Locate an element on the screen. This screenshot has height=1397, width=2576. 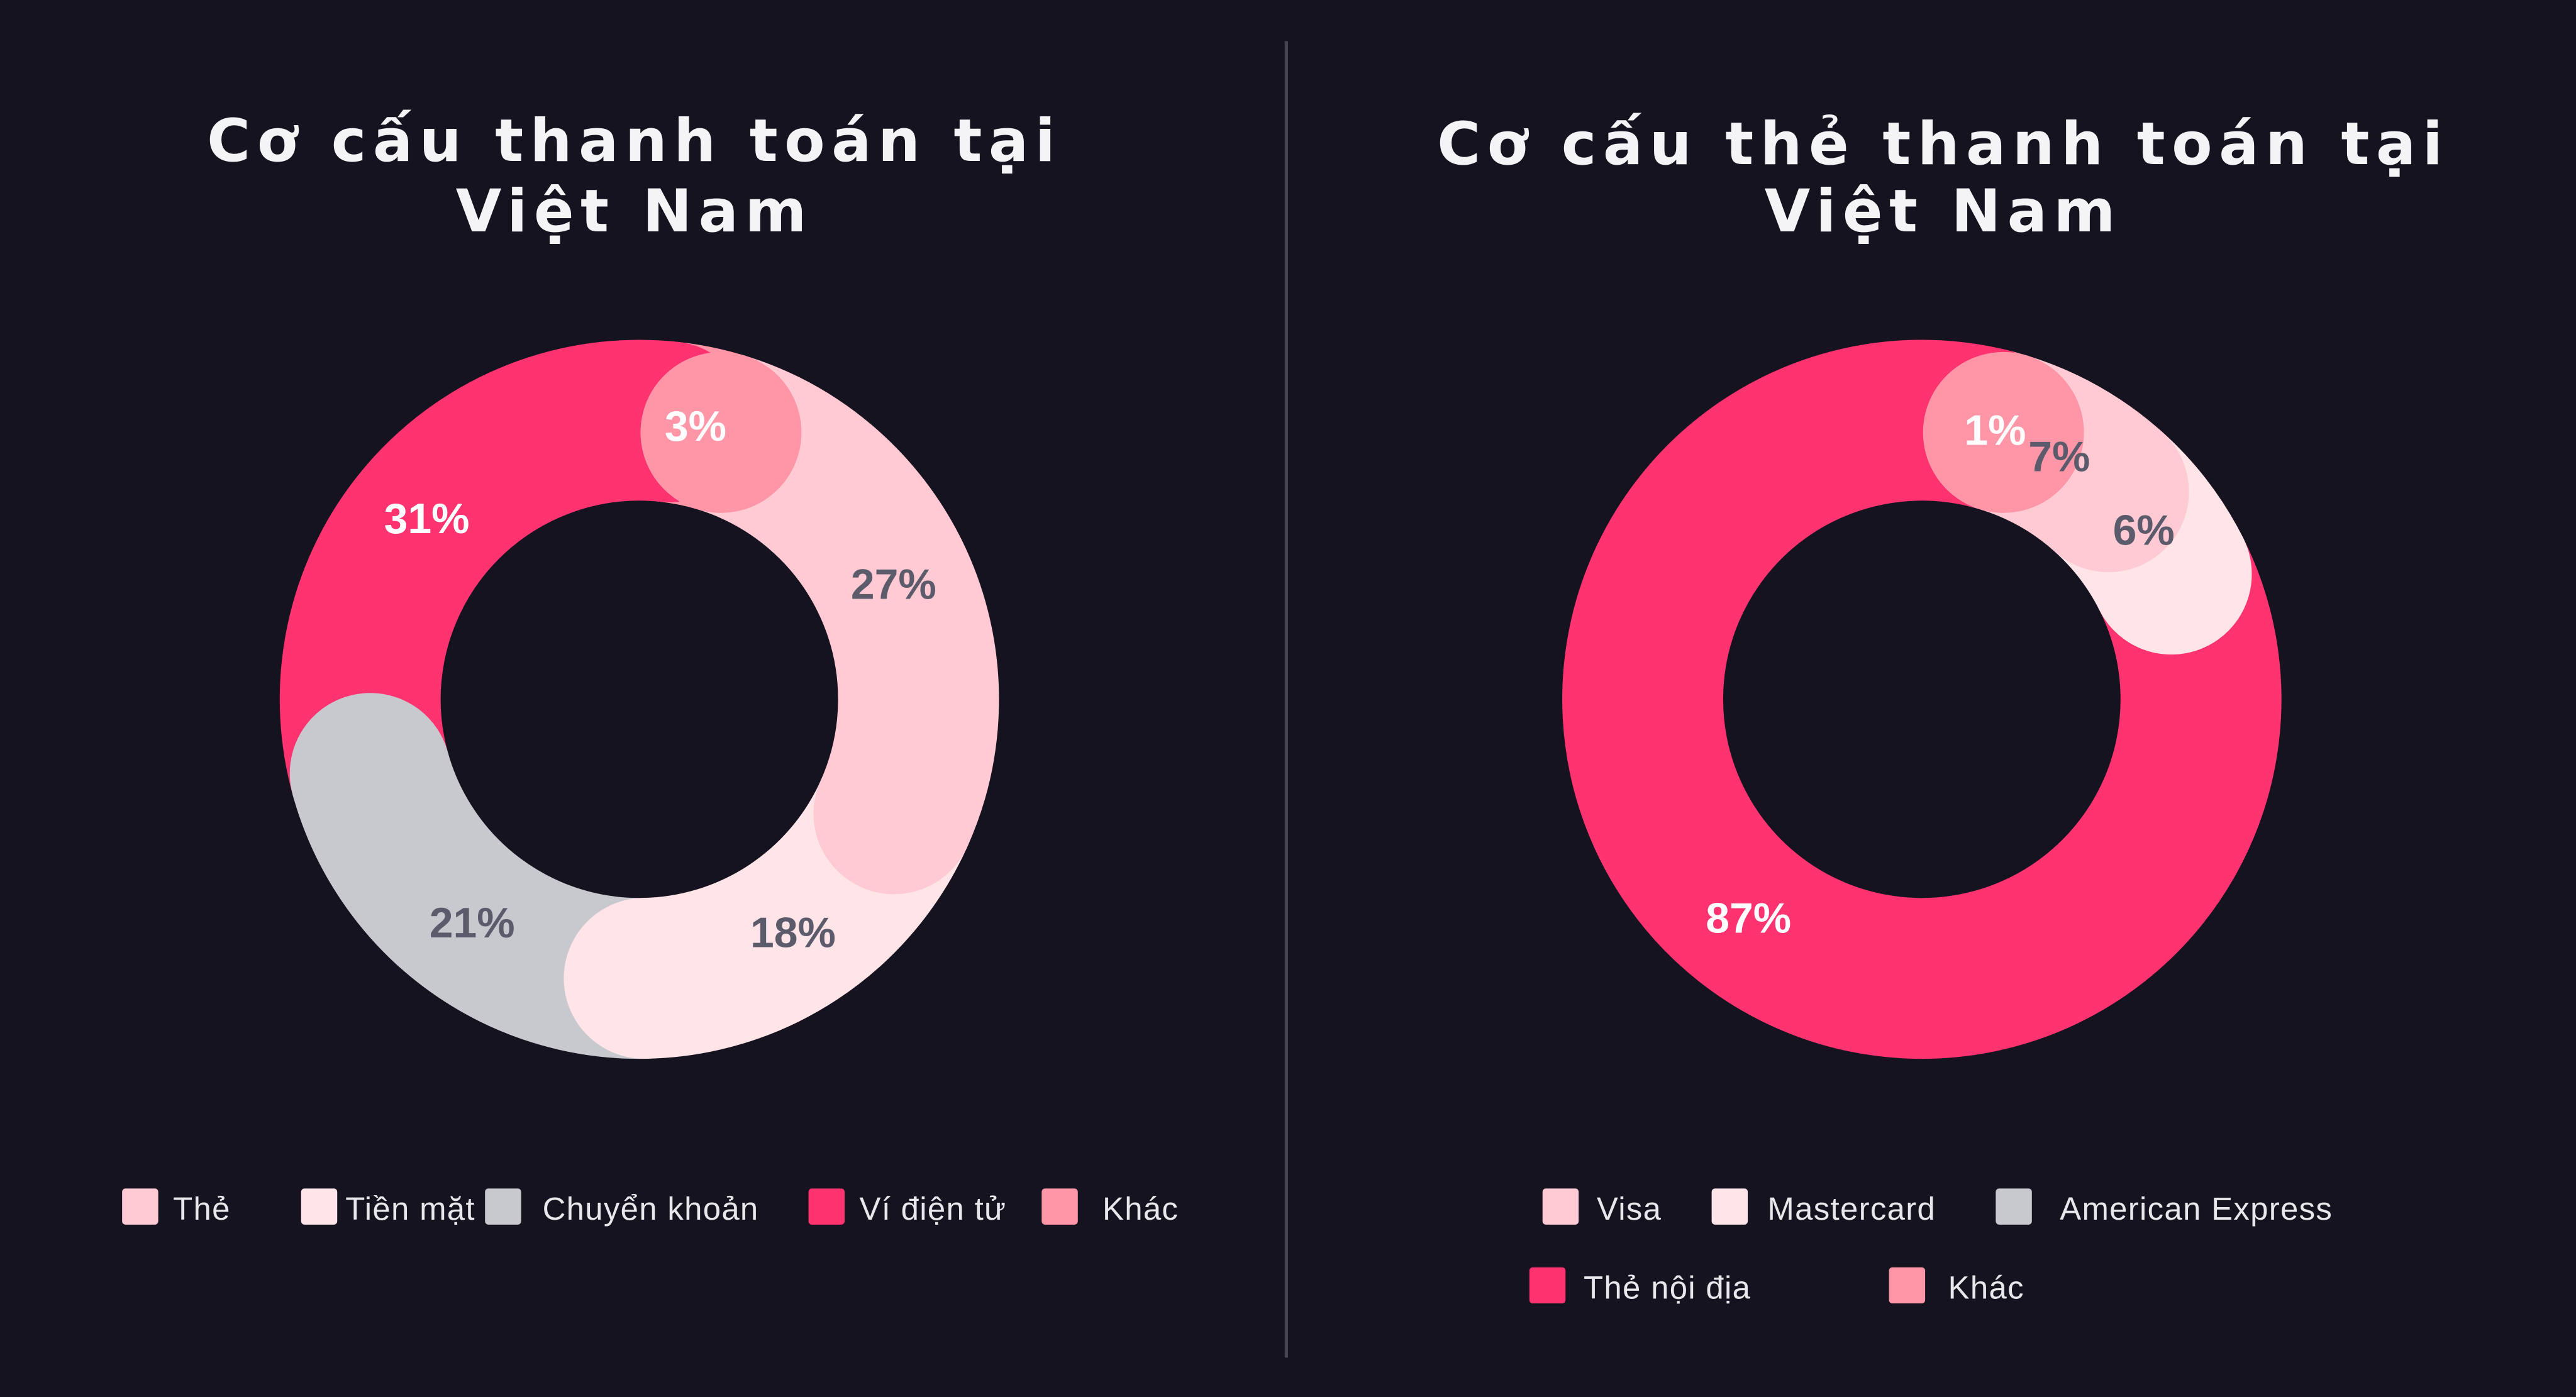
legend-label: Ví điện tử is located at coordinates (933, 1209).